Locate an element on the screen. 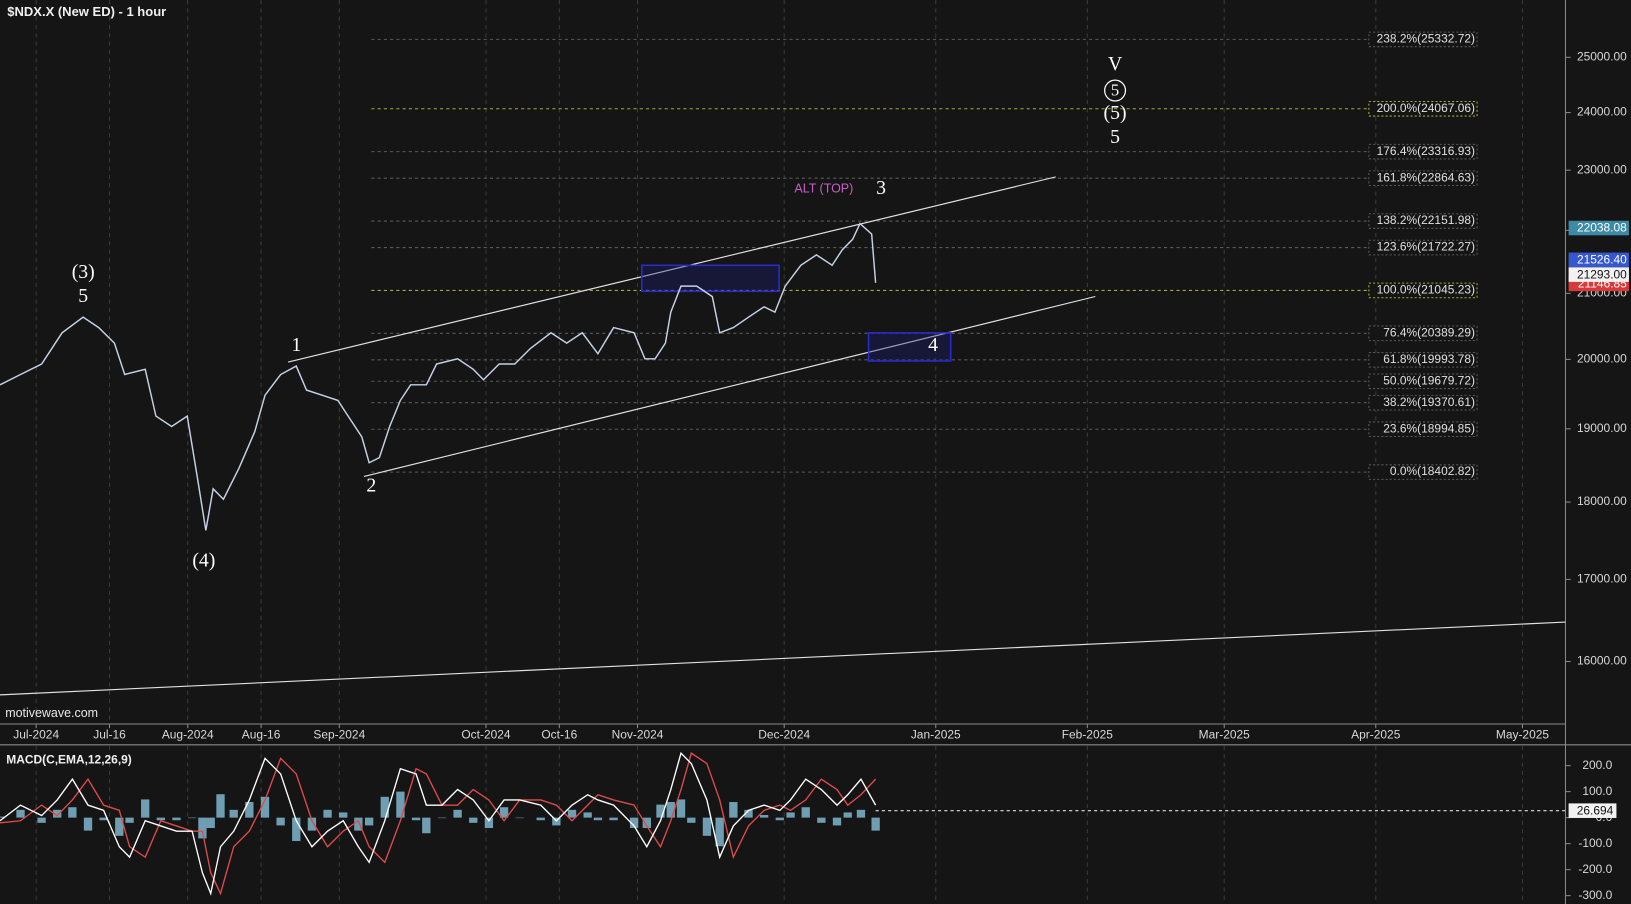 Image resolution: width=1631 pixels, height=904 pixels. fib-label: 100.0%(21045.23) is located at coordinates (1426, 290).